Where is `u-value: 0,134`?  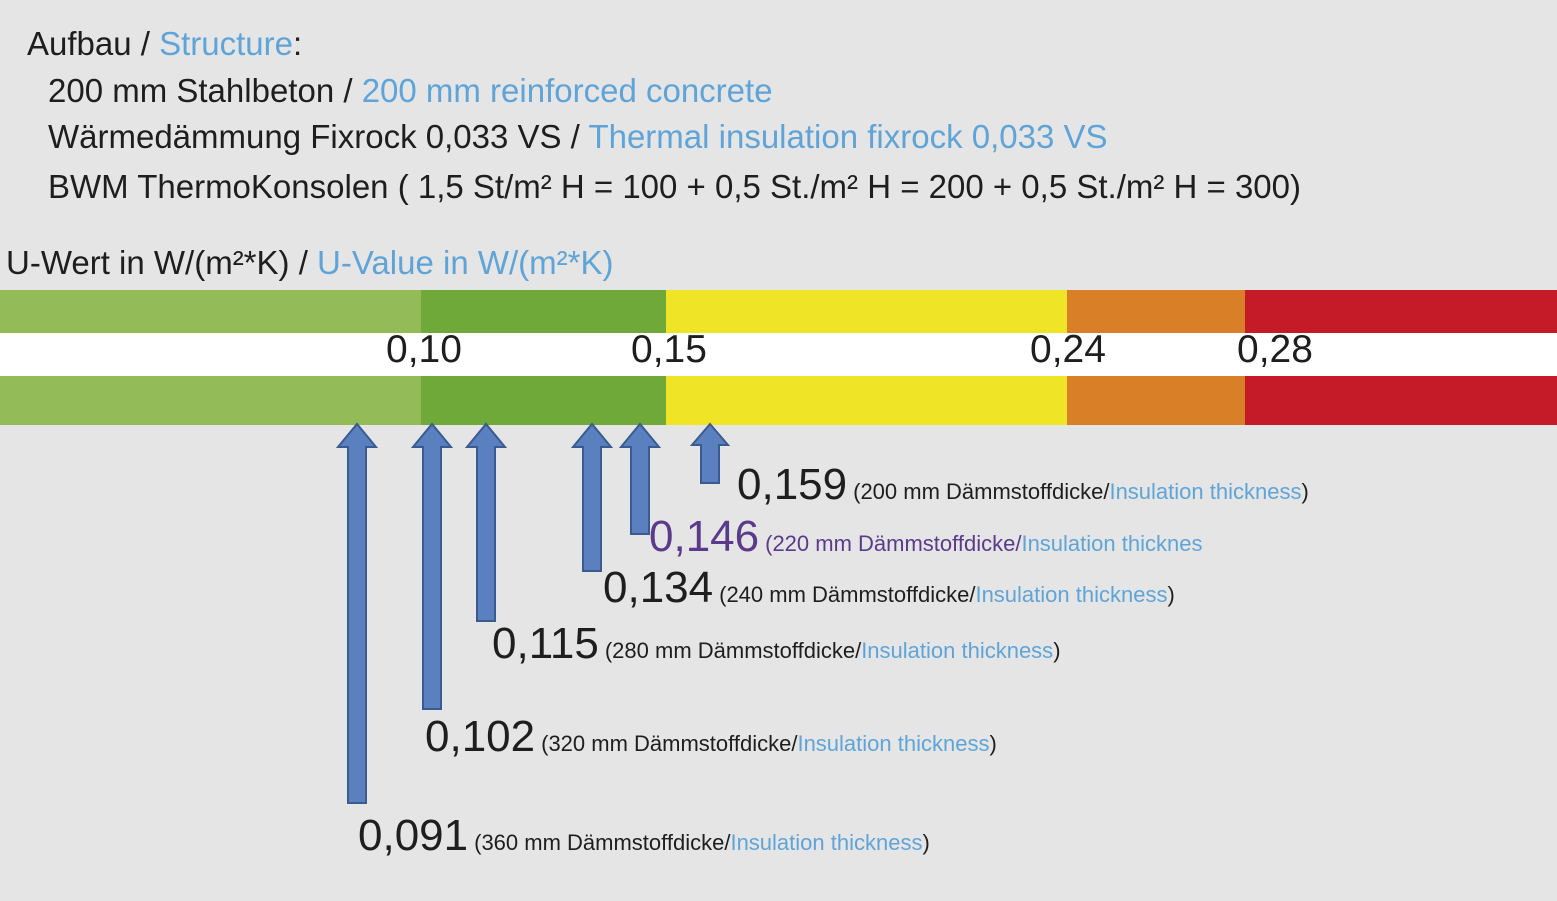 u-value: 0,134 is located at coordinates (658, 587).